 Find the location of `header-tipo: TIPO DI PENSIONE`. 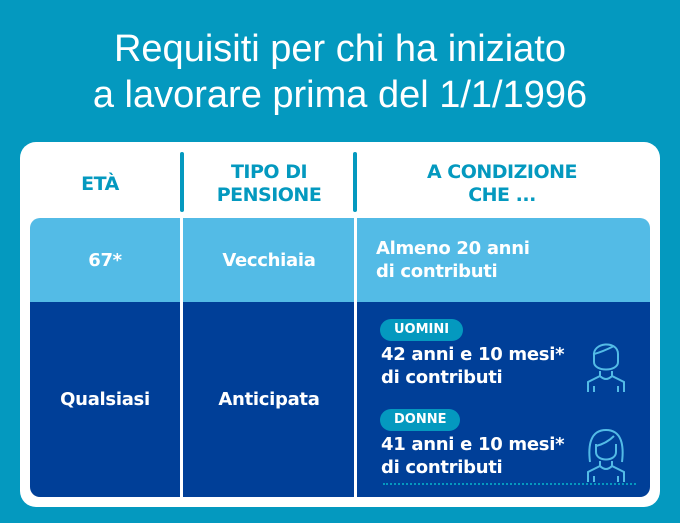

header-tipo: TIPO DI PENSIONE is located at coordinates (269, 183).